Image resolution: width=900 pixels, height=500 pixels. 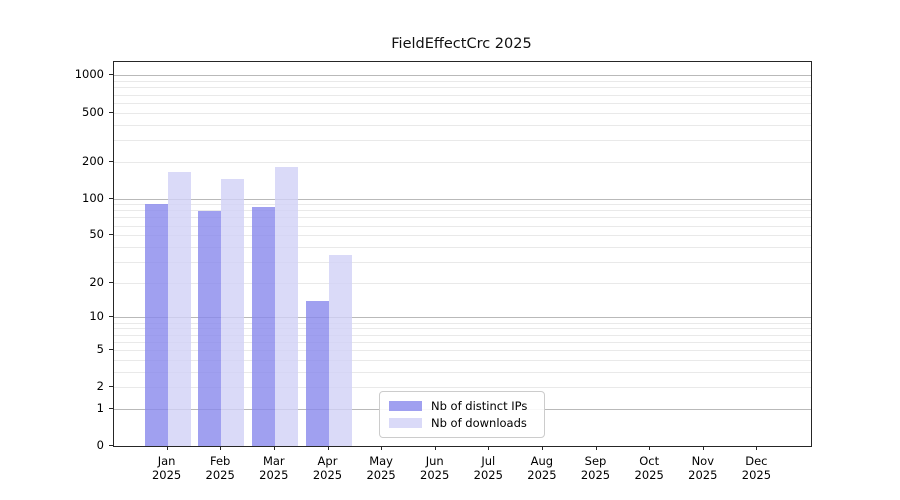 I want to click on x-tick-label: Mar 2025, so click(x=274, y=468).